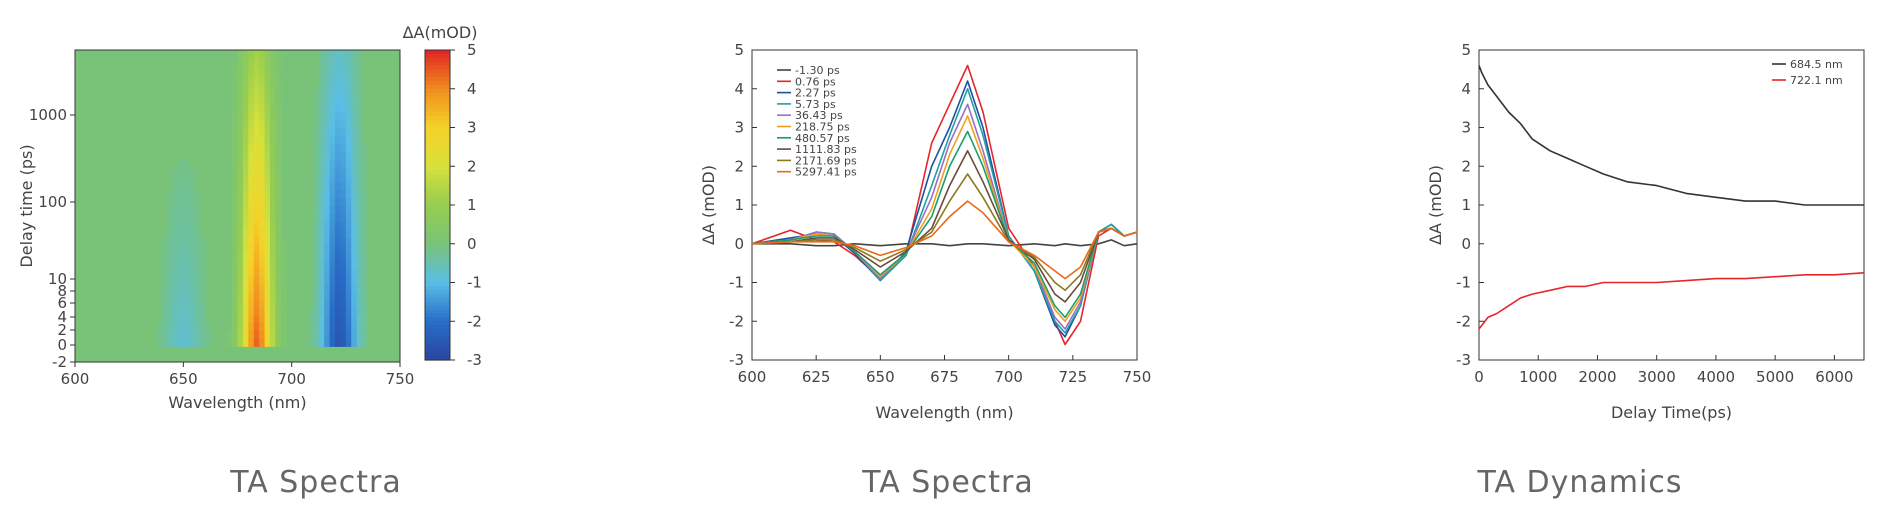 The width and height of the screenshot is (1896, 528). Describe the element at coordinates (183, 379) in the screenshot. I see `x-tick-label: 650` at that location.